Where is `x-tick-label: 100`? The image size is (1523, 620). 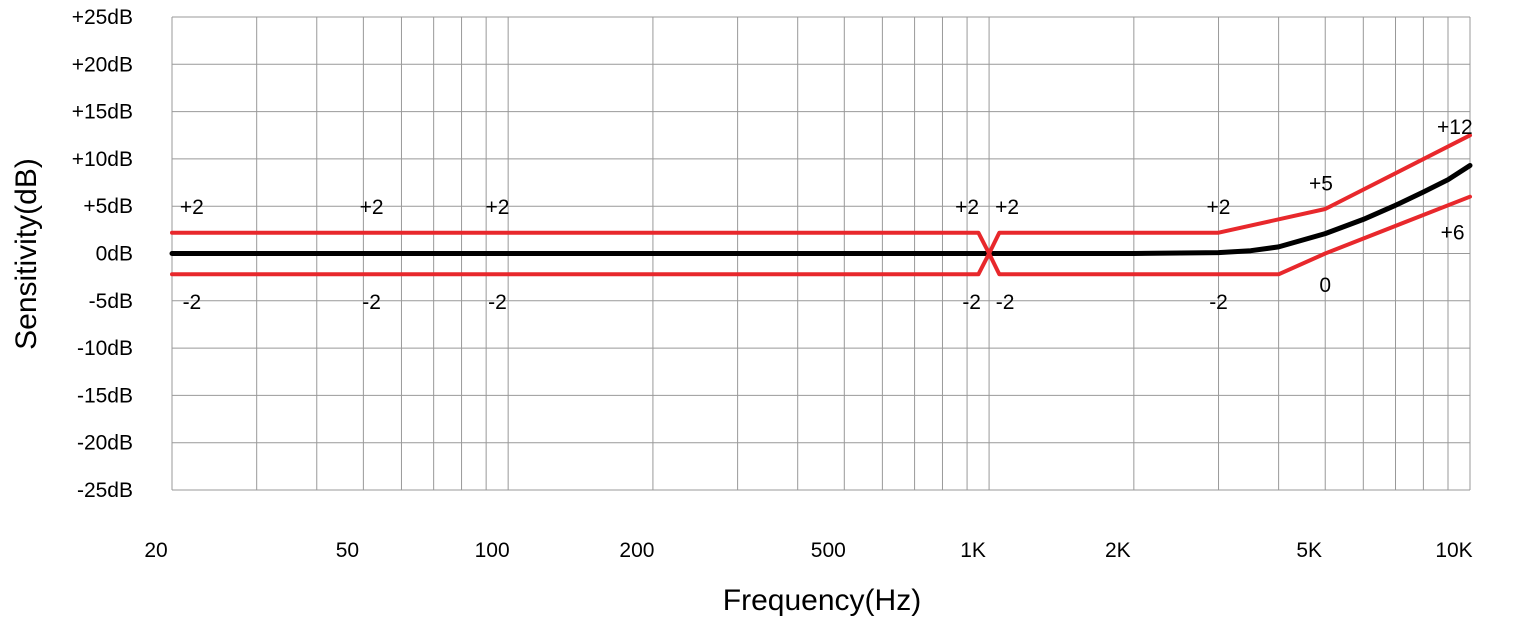
x-tick-label: 100 is located at coordinates (492, 550).